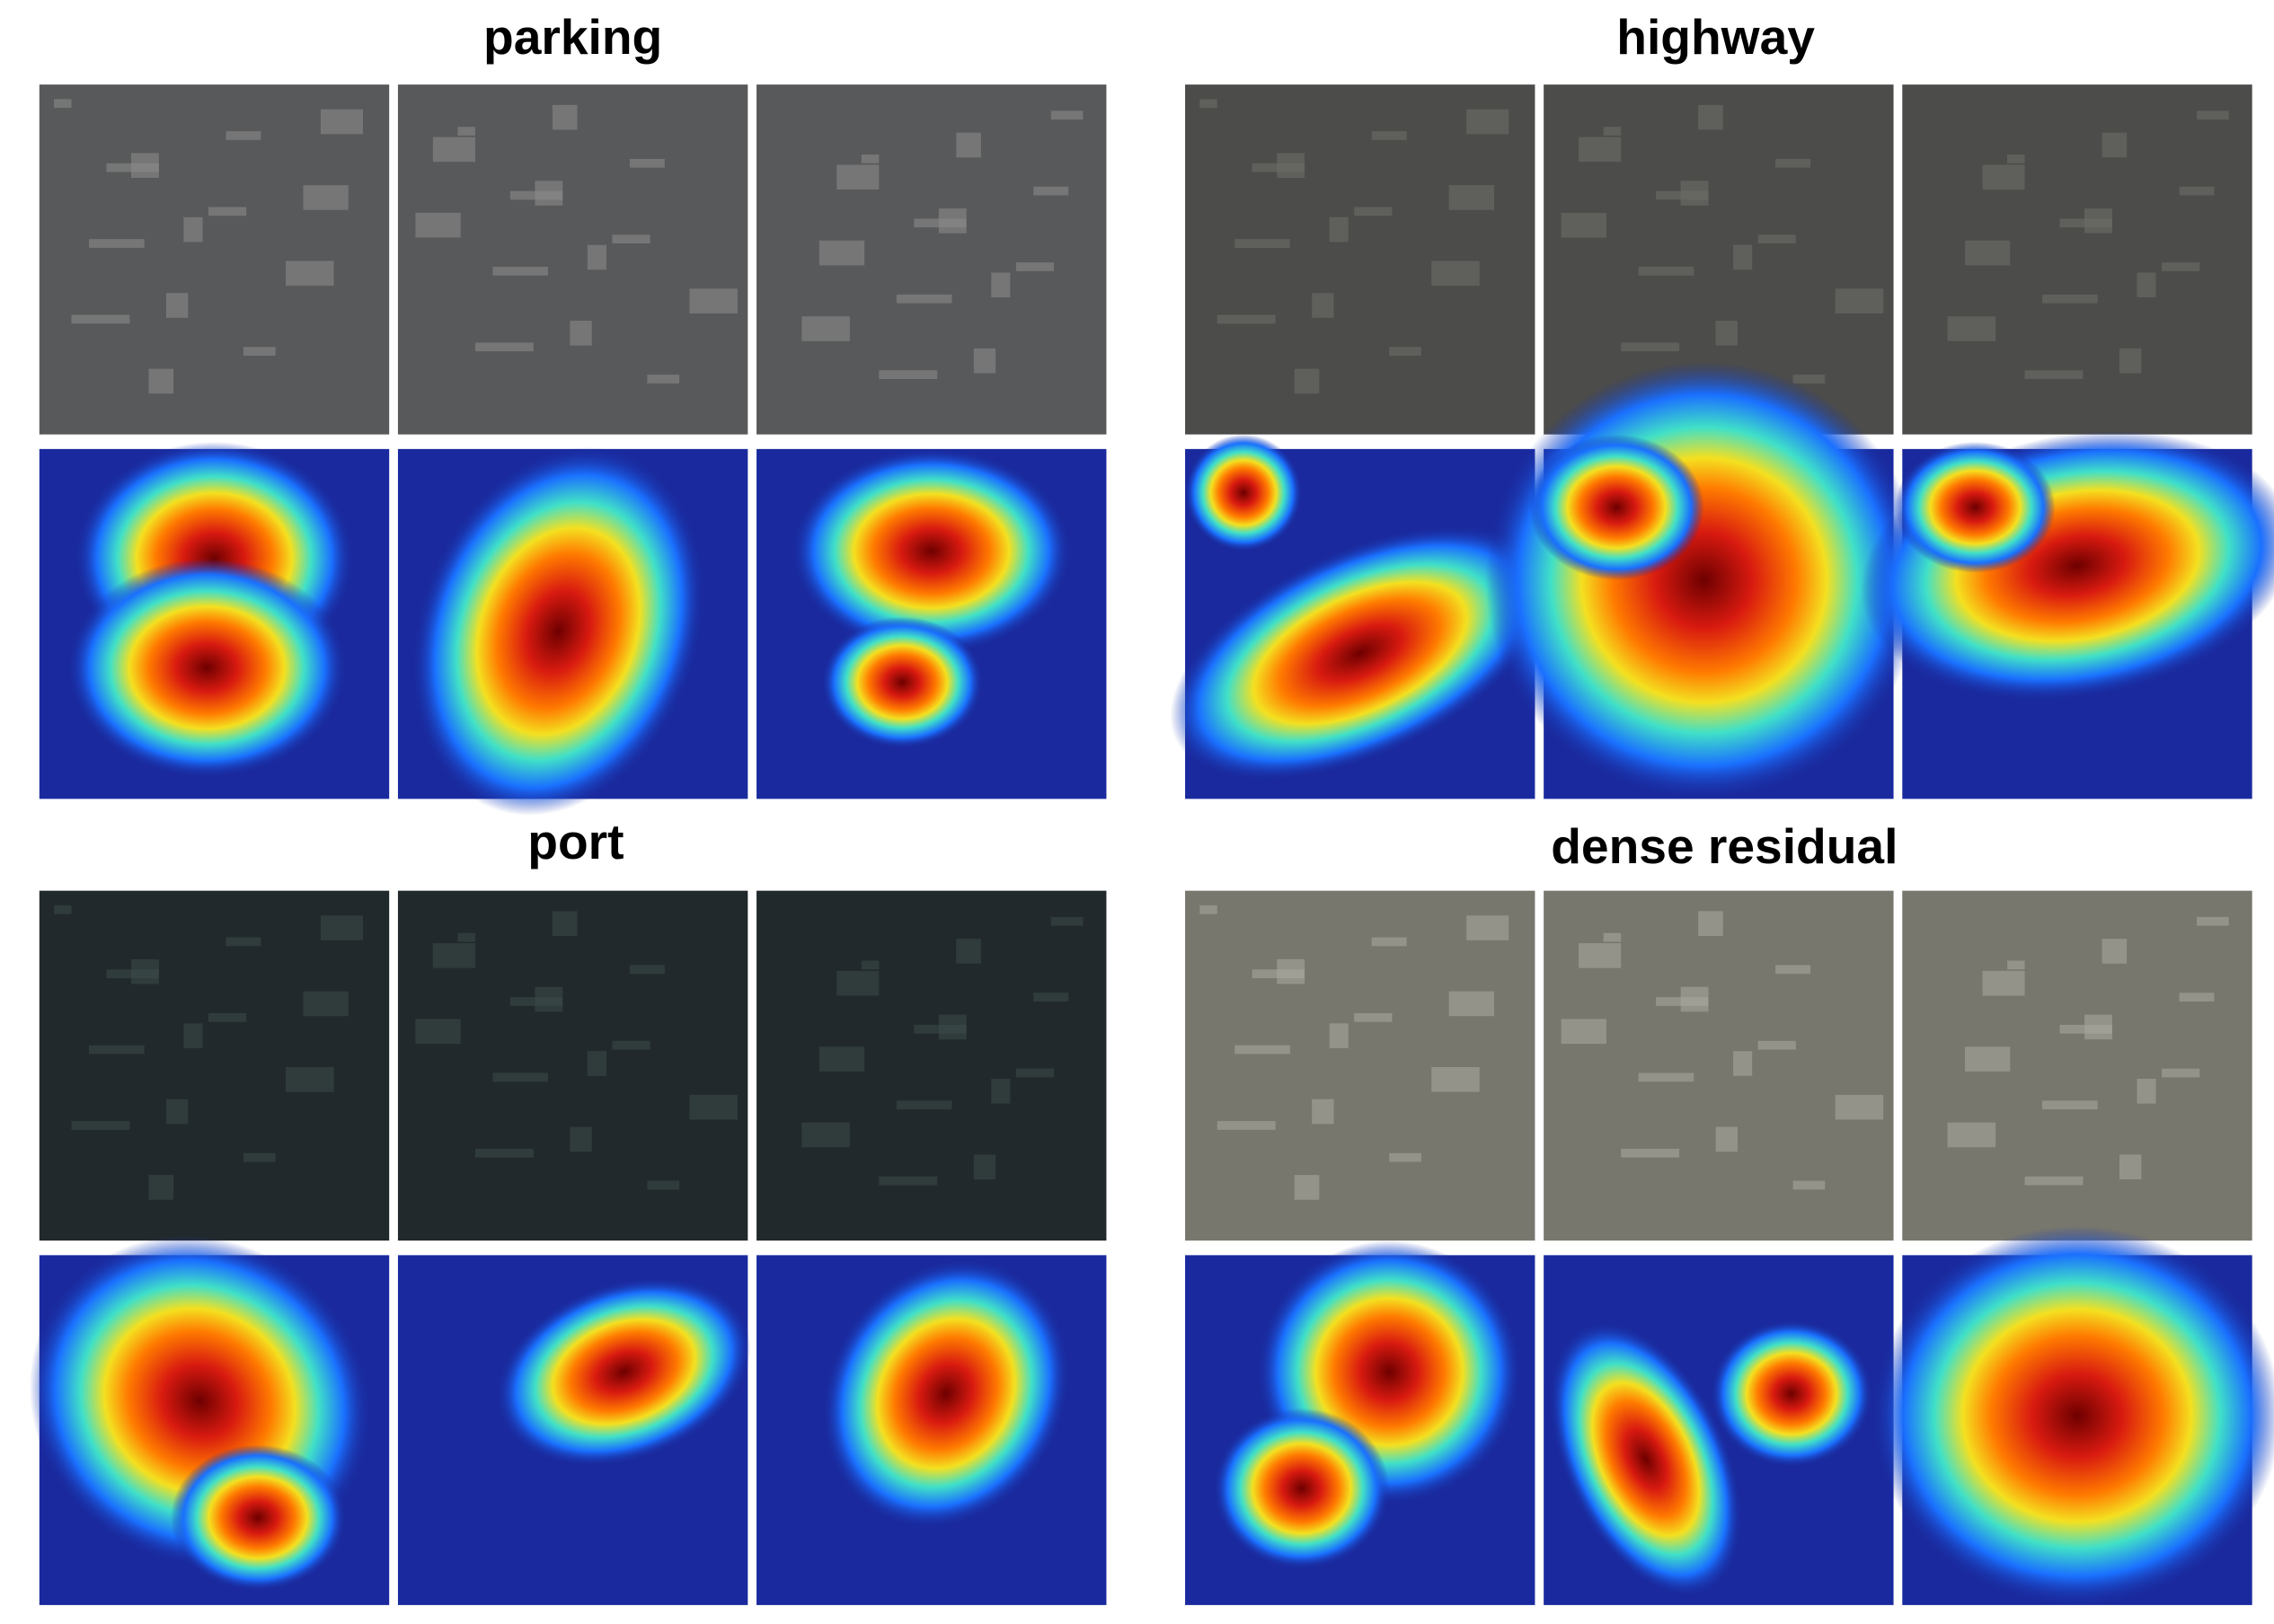 This screenshot has height=1624, width=2274. What do you see at coordinates (1716, 37) in the screenshot?
I see `group-title: highway` at bounding box center [1716, 37].